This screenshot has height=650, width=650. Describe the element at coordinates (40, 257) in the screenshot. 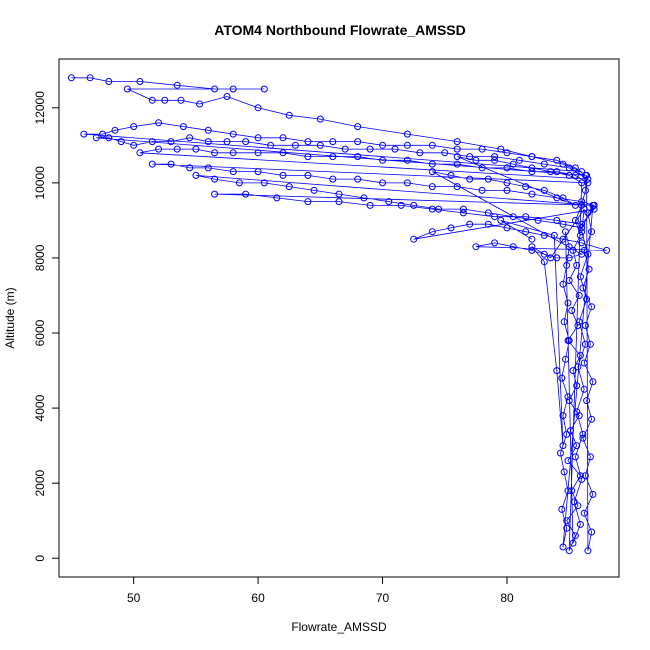

I see `y-tick-label: 8000` at that location.